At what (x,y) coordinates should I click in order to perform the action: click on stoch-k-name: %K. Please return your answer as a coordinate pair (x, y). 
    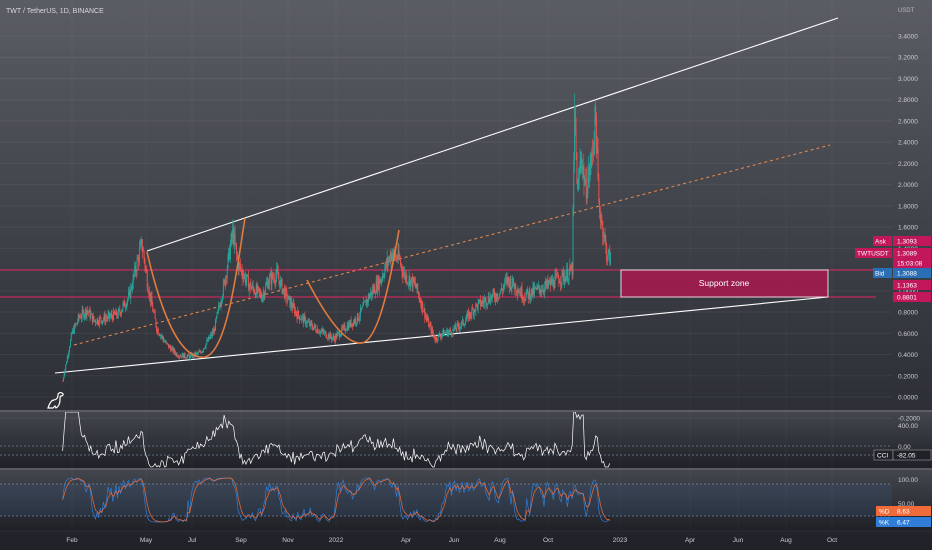
    Looking at the image, I should click on (884, 523).